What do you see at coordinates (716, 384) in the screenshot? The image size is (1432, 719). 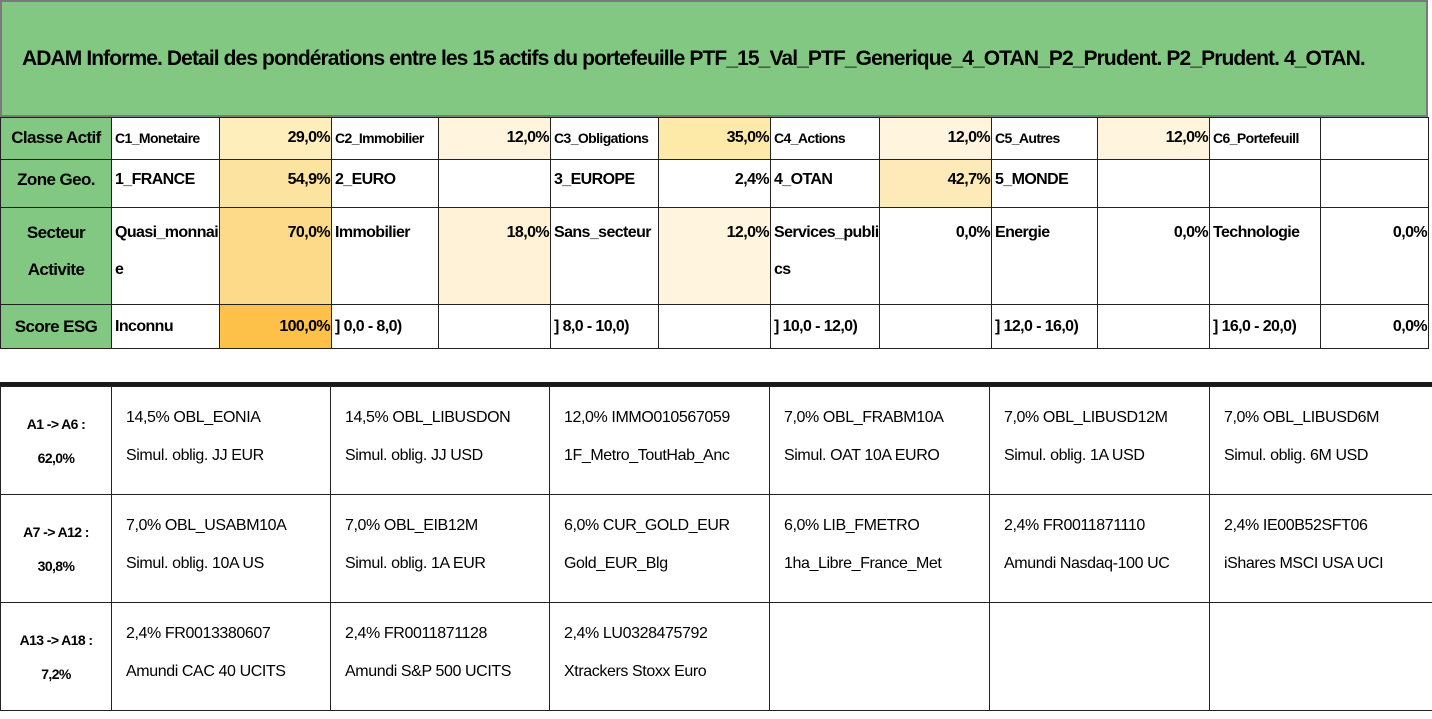 I see `section-divider` at bounding box center [716, 384].